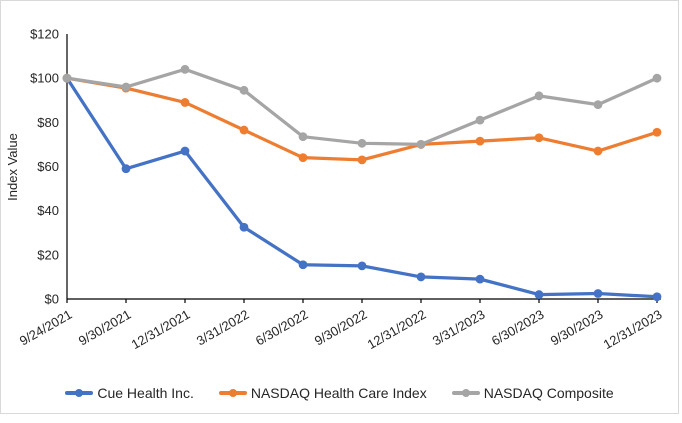 The height and width of the screenshot is (423, 682). Describe the element at coordinates (459, 328) in the screenshot. I see `x-axis-tick-label: 3/31/2023` at that location.